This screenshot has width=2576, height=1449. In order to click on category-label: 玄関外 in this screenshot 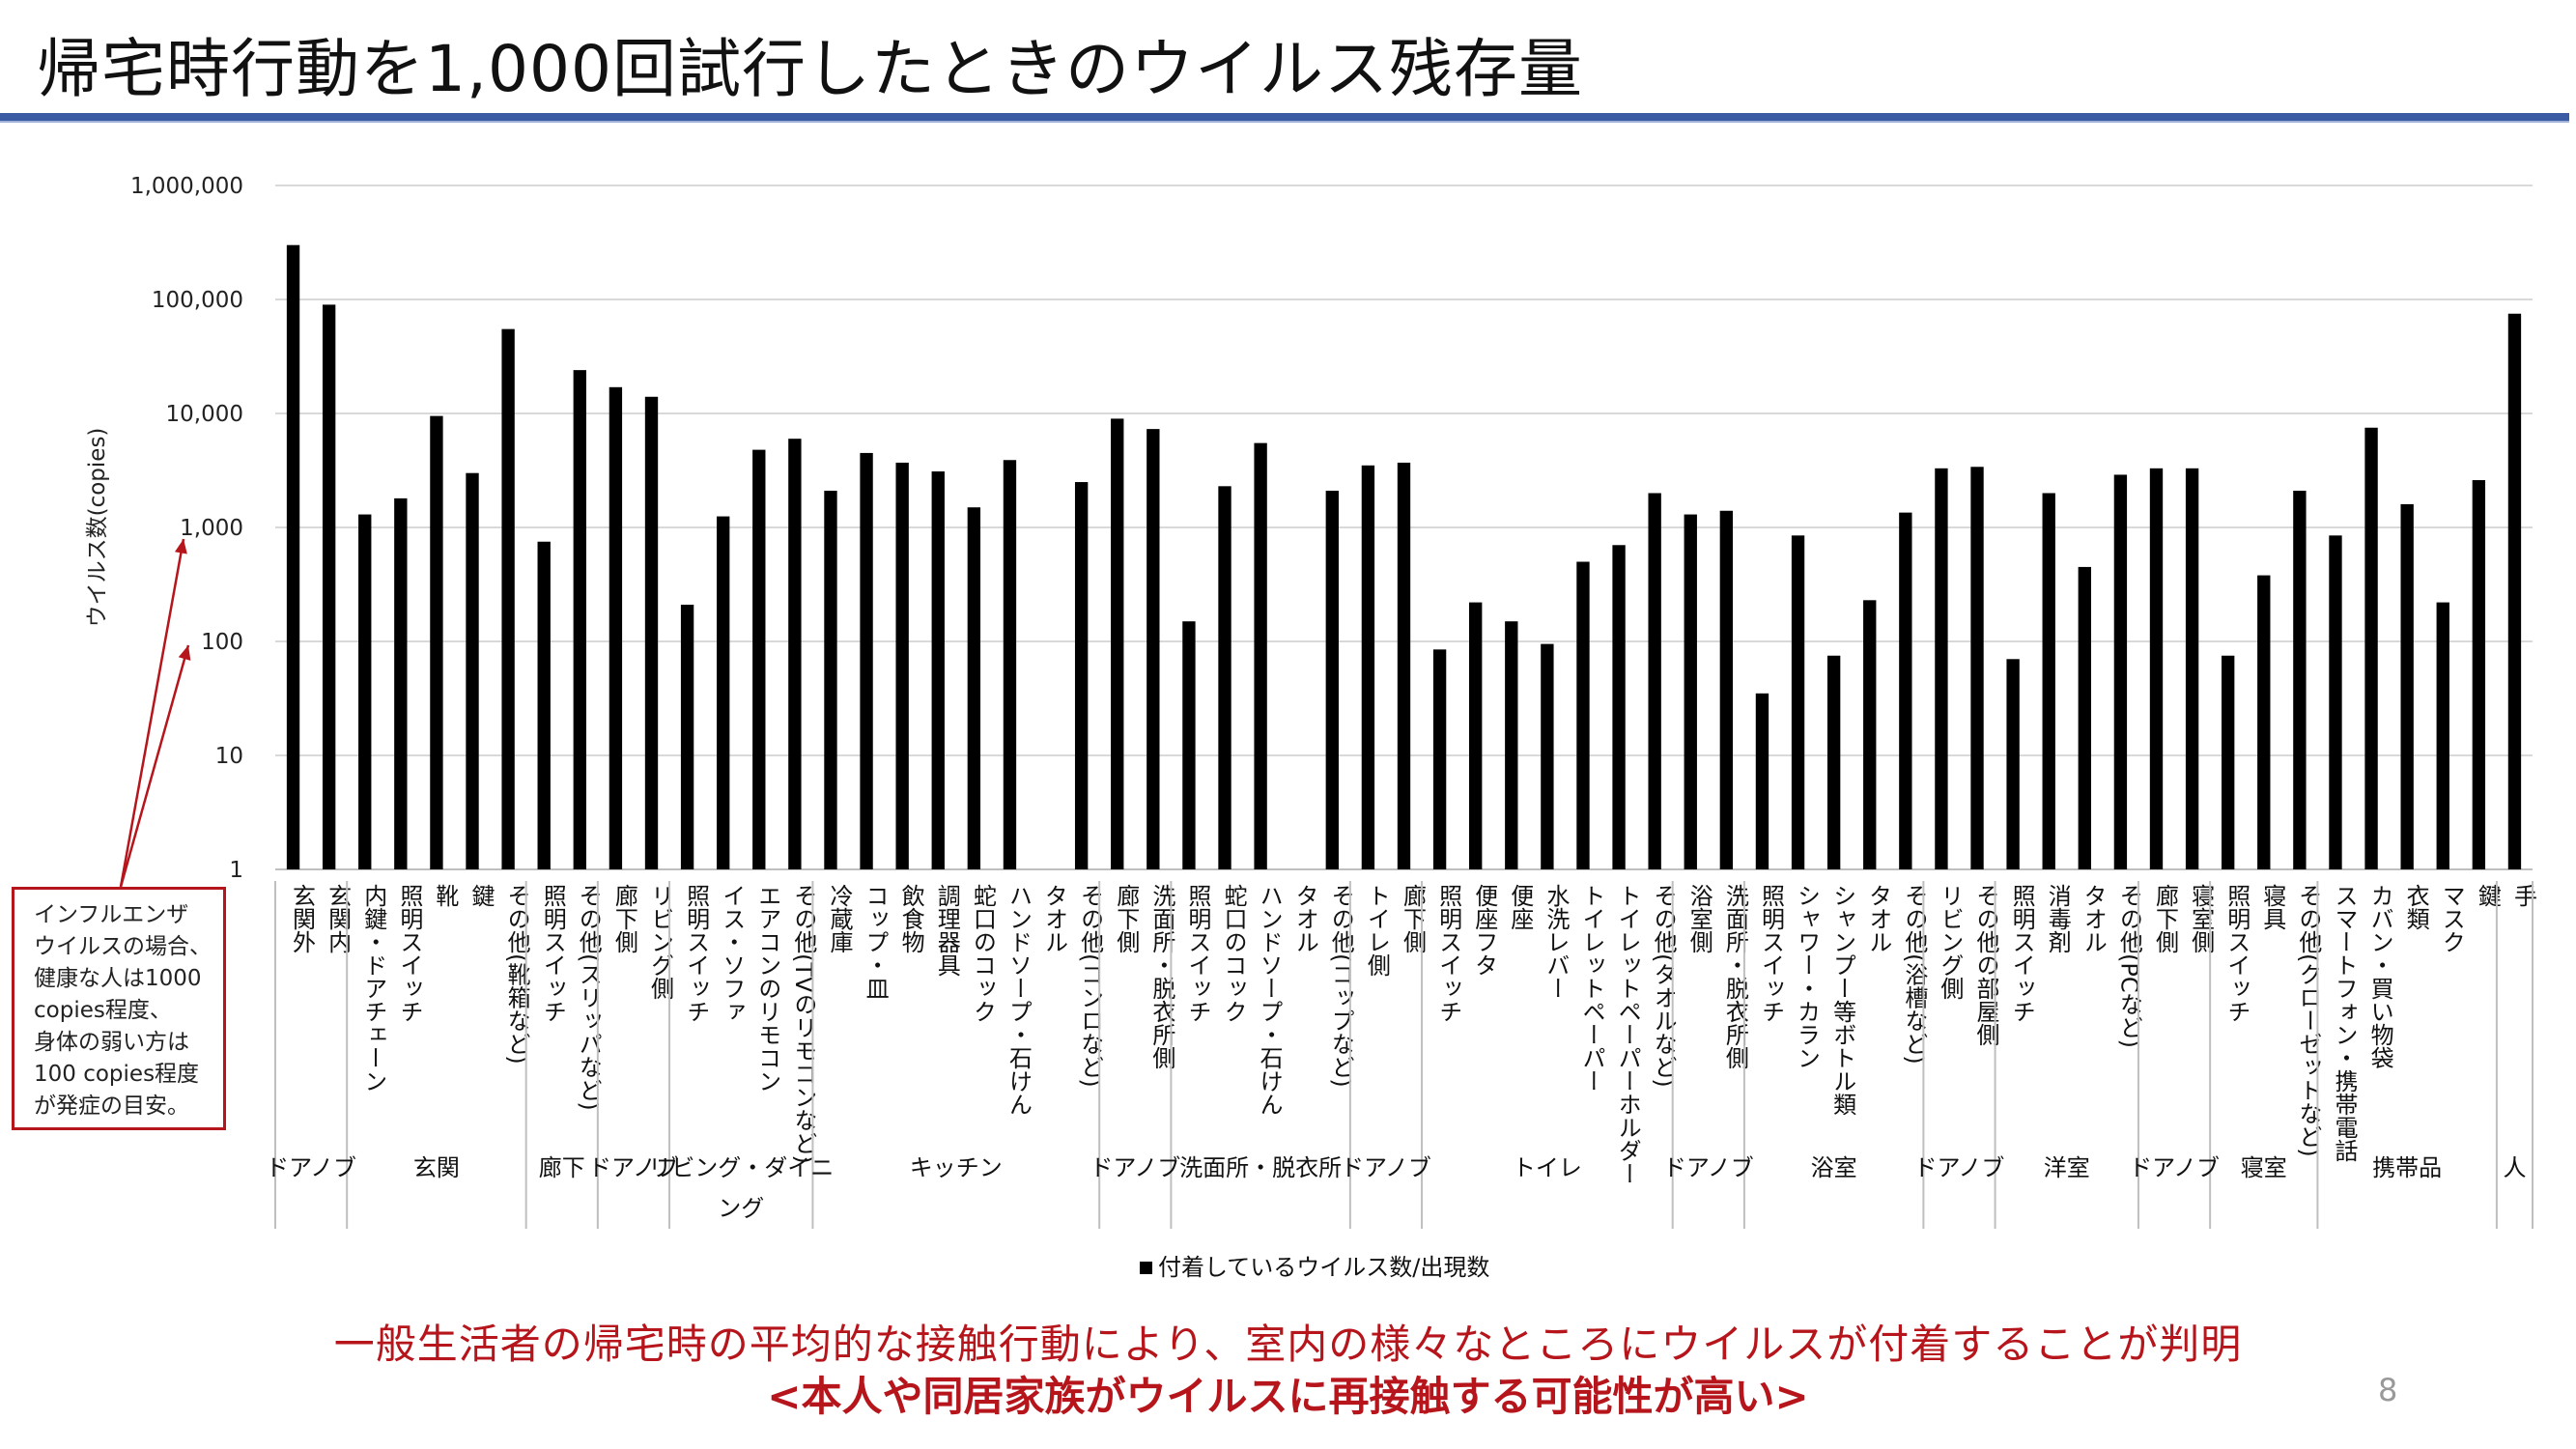, I will do `click(302, 918)`.